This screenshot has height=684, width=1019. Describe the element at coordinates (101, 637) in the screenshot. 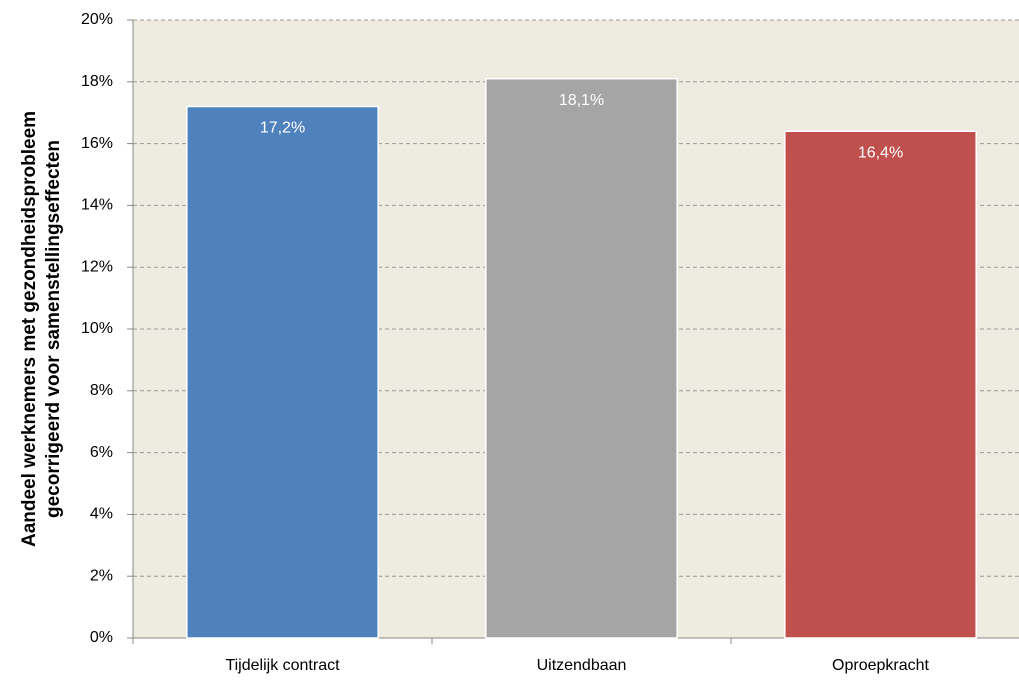

I see `y-tick-label: 0%` at that location.